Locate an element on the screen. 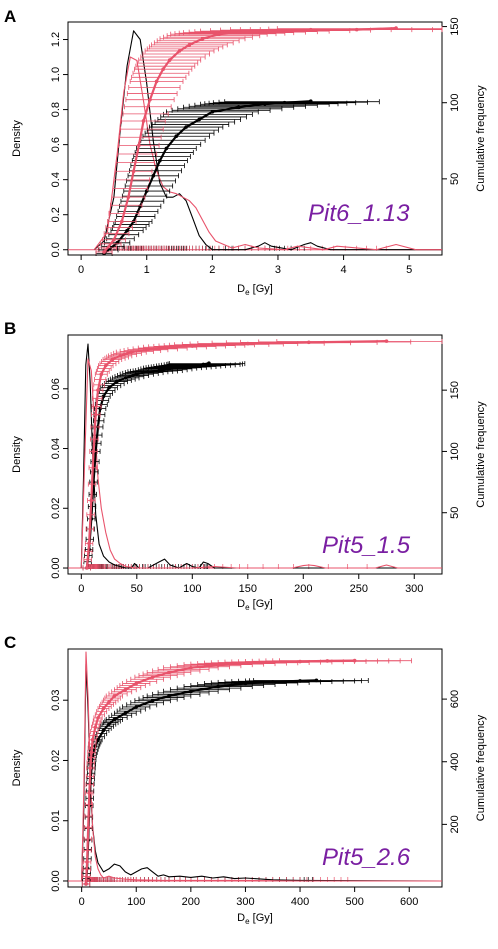  panel-annotation: Pit6_1.13 is located at coordinates (359, 213).